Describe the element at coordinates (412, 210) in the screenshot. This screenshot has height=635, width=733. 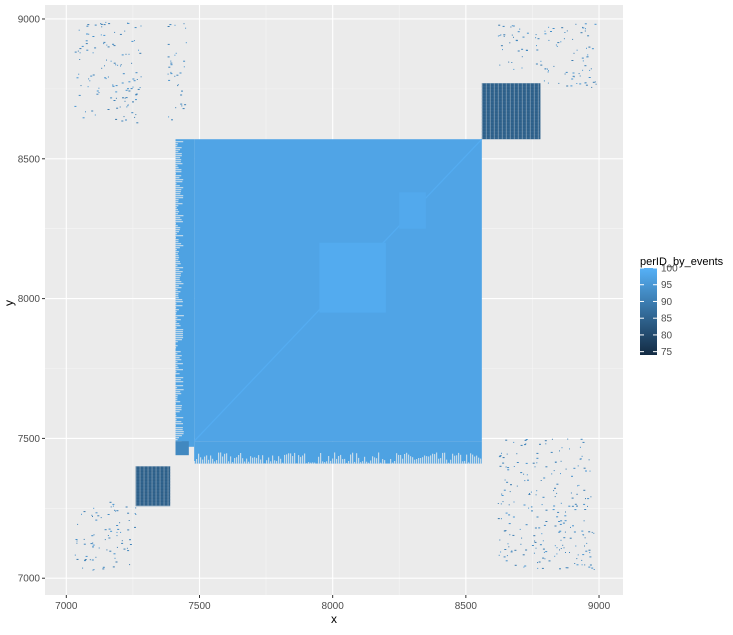
I see `small-square` at that location.